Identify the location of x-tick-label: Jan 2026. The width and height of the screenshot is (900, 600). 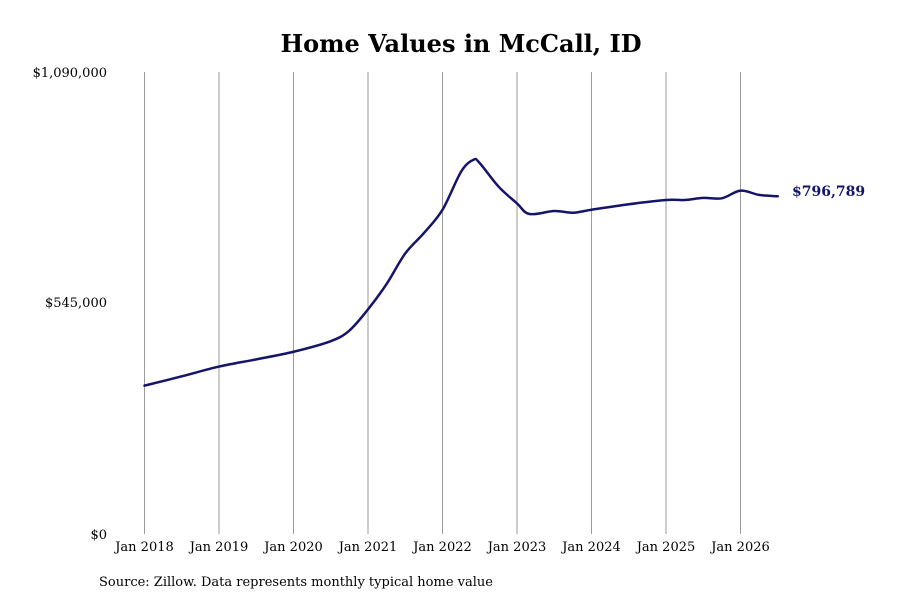
(739, 547).